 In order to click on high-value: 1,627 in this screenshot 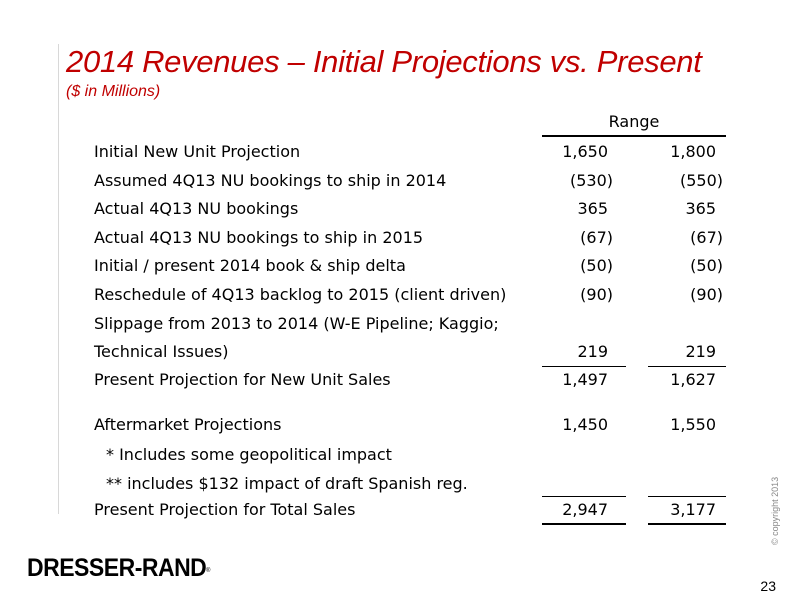, I will do `click(693, 379)`.